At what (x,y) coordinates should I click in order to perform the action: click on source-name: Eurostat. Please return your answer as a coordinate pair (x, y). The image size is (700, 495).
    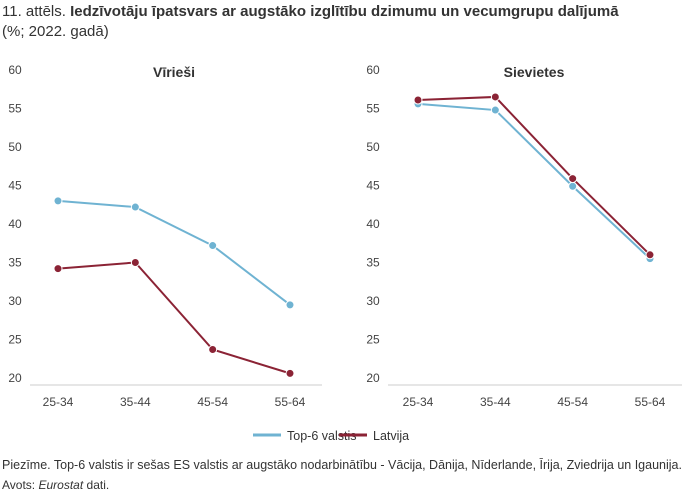
    Looking at the image, I should click on (61, 485).